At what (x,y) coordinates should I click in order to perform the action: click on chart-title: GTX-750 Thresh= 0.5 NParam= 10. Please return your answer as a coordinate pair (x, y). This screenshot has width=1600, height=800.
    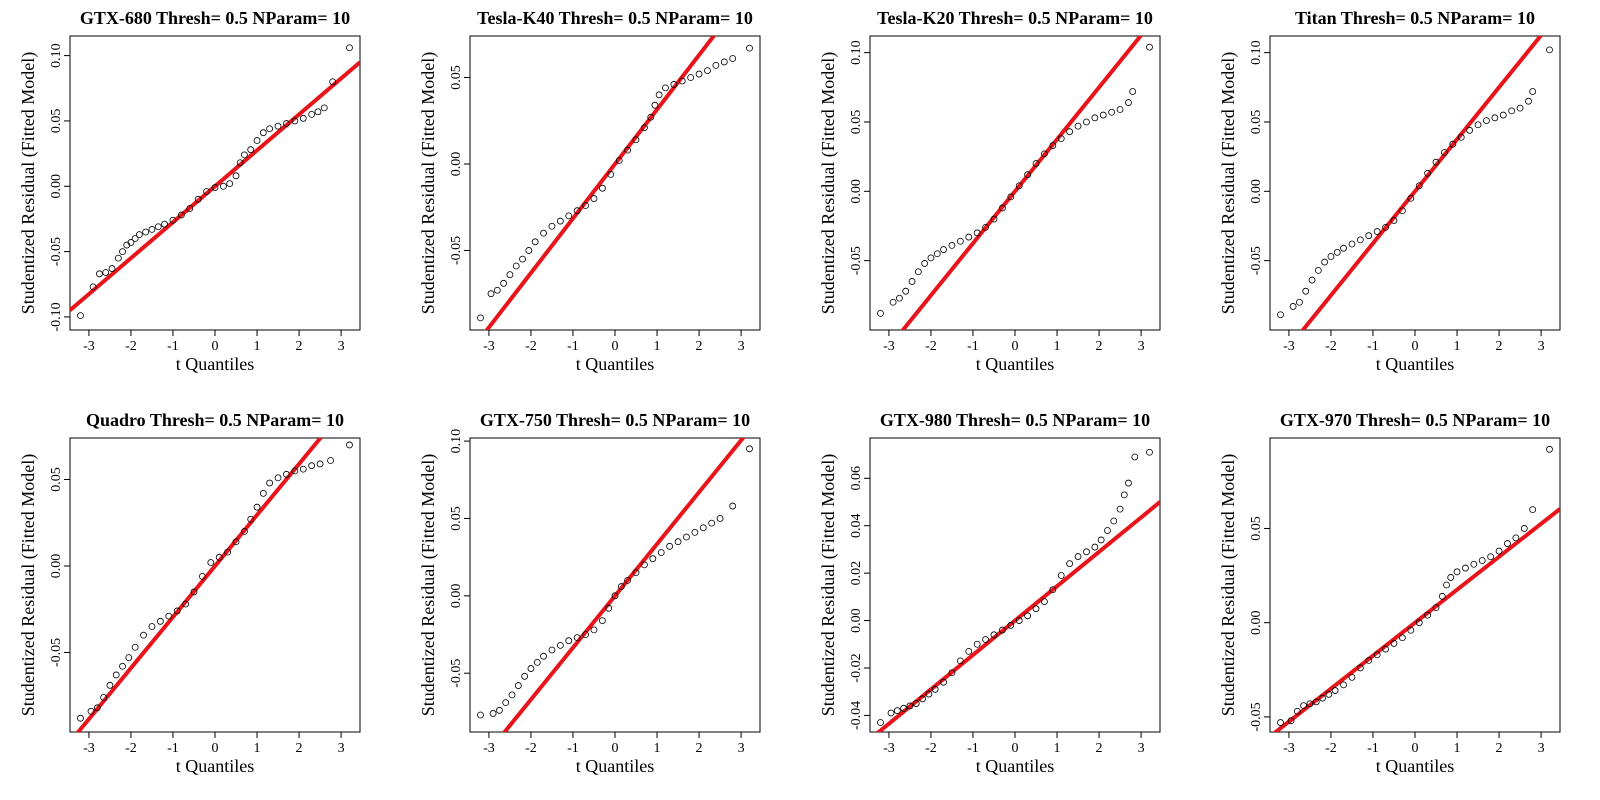
    Looking at the image, I should click on (615, 420).